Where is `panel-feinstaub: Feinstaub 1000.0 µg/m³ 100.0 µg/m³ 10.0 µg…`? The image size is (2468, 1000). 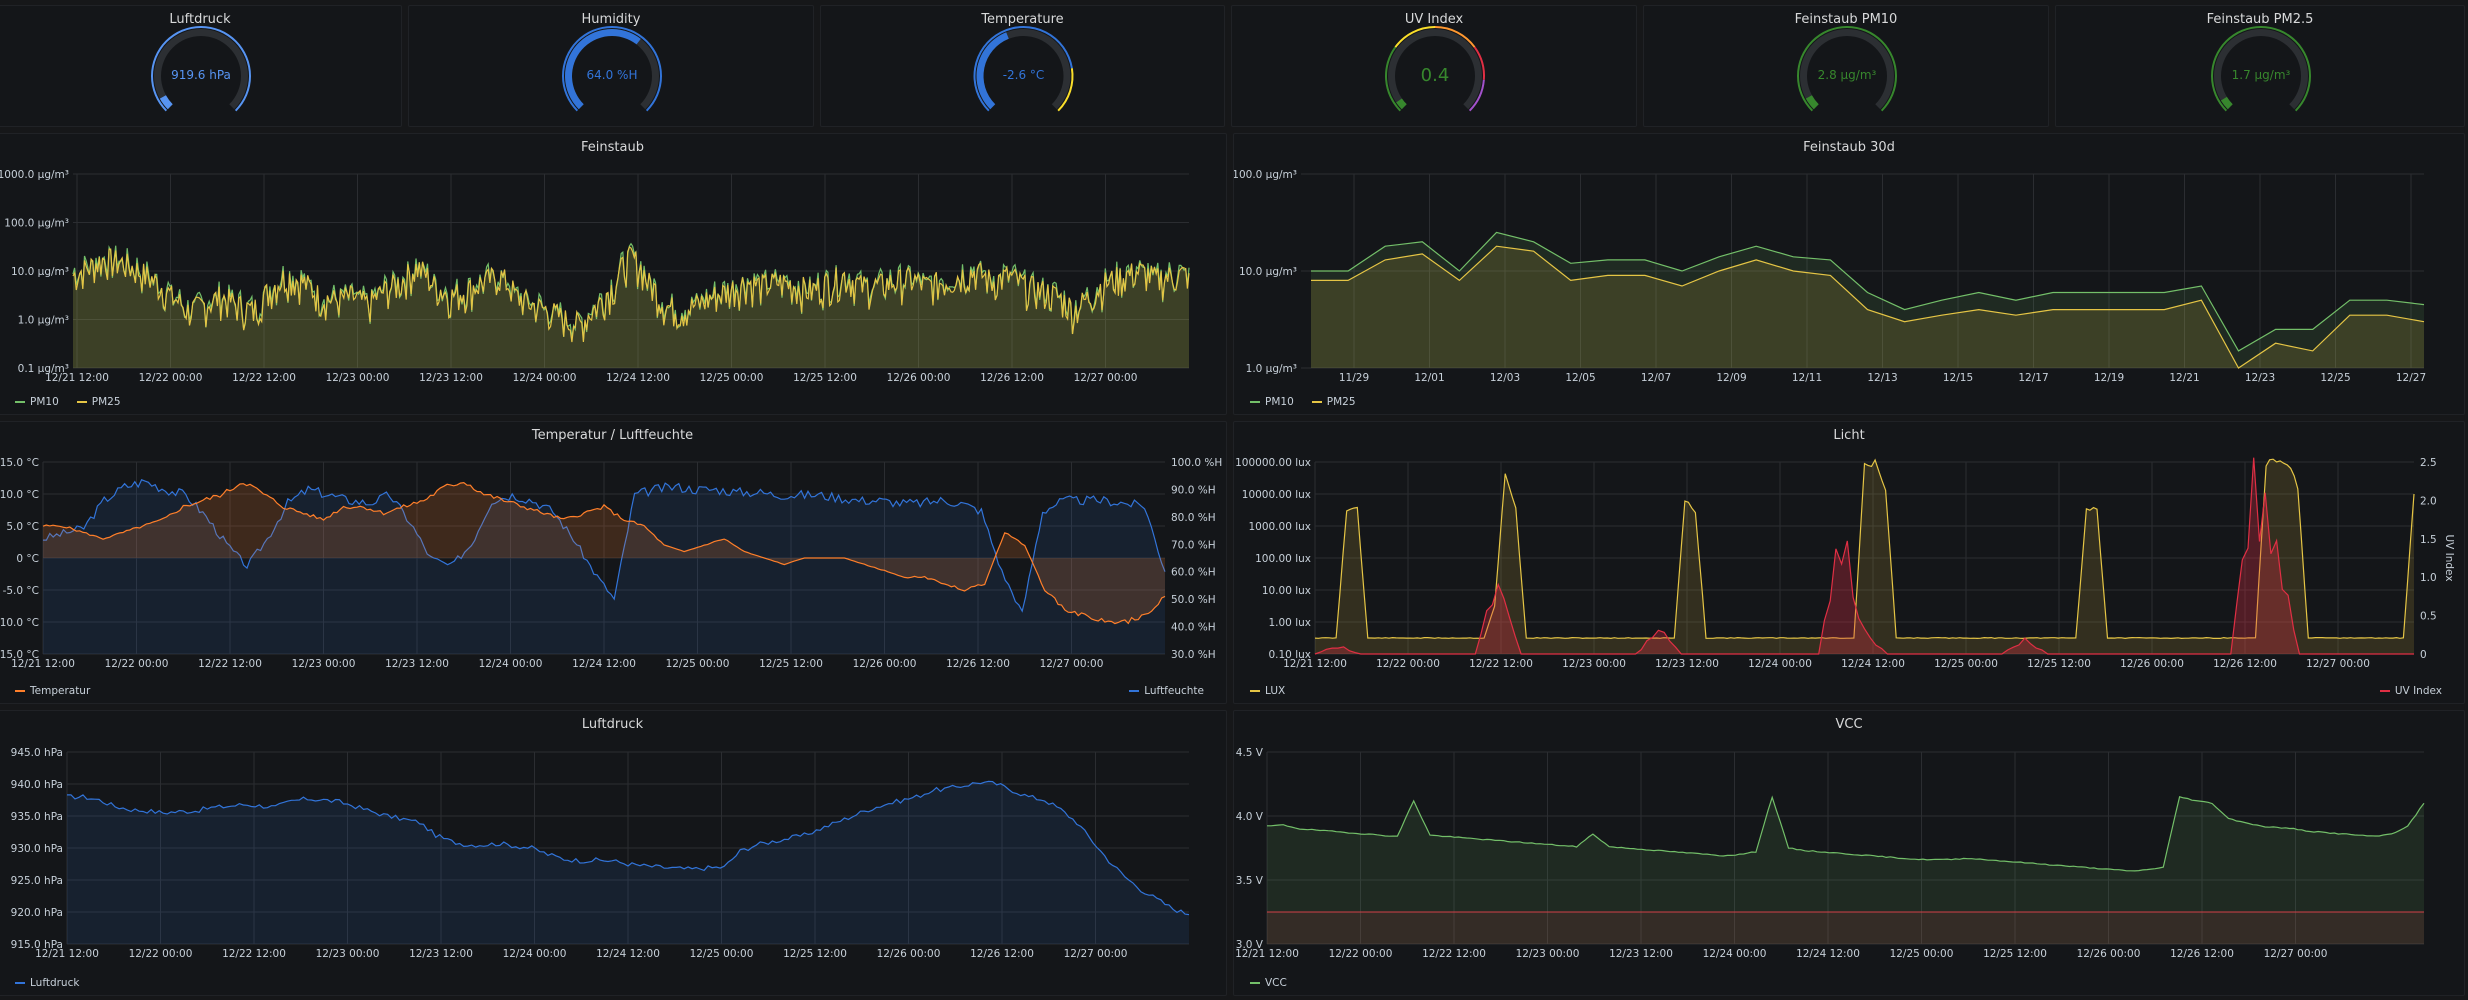 panel-feinstaub: Feinstaub 1000.0 µg/m³ 100.0 µg/m³ 10.0 µg… is located at coordinates (613, 274).